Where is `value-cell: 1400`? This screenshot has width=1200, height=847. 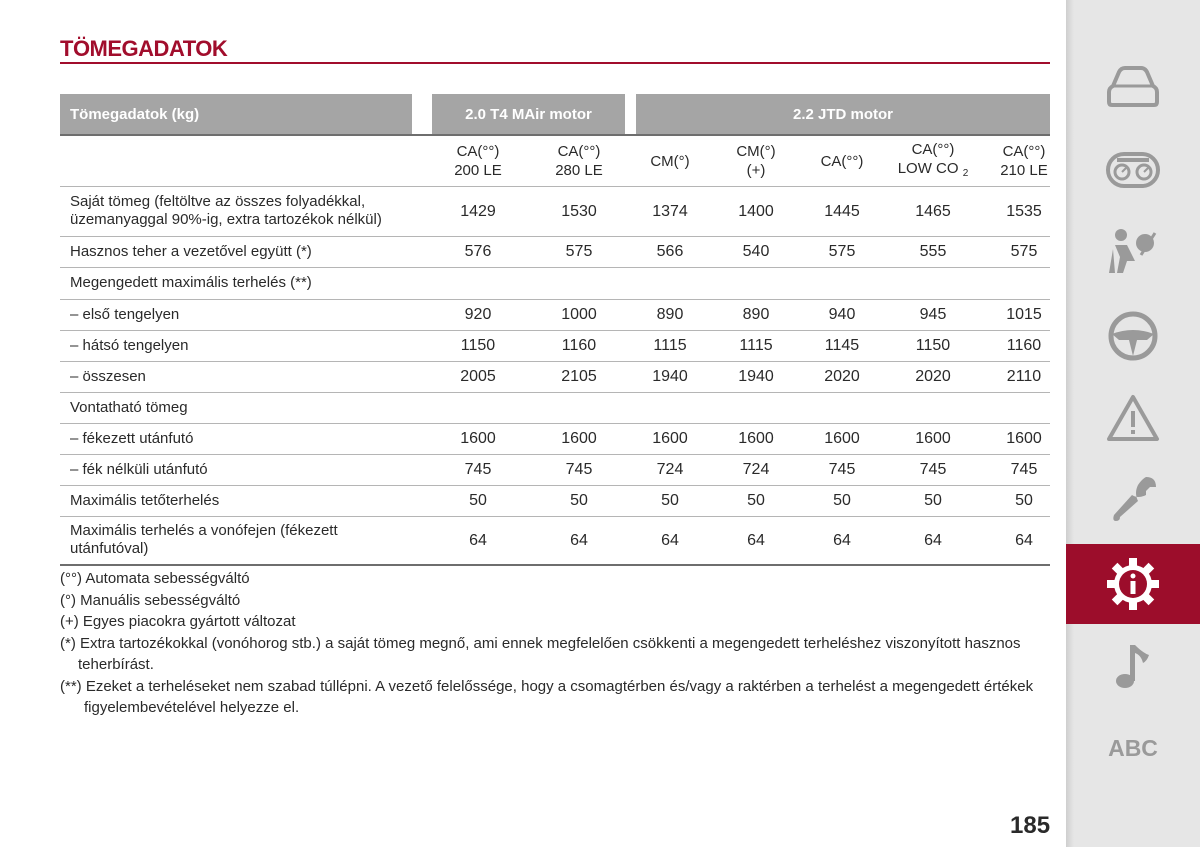 value-cell: 1400 is located at coordinates (756, 211).